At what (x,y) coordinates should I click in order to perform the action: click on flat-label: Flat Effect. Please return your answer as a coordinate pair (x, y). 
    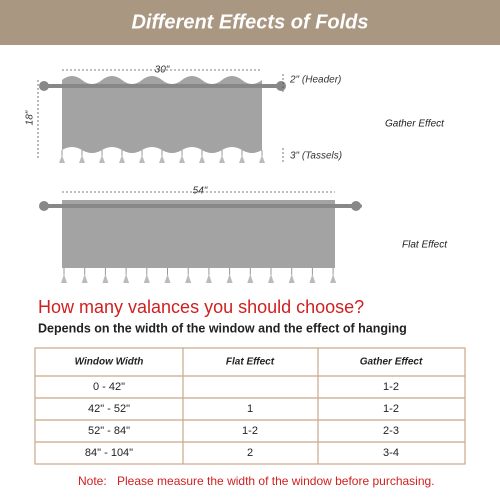
    Looking at the image, I should click on (425, 245).